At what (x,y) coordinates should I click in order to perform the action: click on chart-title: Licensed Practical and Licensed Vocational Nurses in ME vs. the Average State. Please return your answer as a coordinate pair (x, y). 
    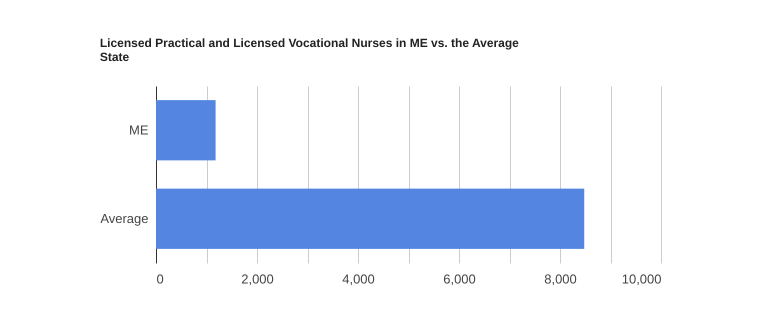
    Looking at the image, I should click on (310, 50).